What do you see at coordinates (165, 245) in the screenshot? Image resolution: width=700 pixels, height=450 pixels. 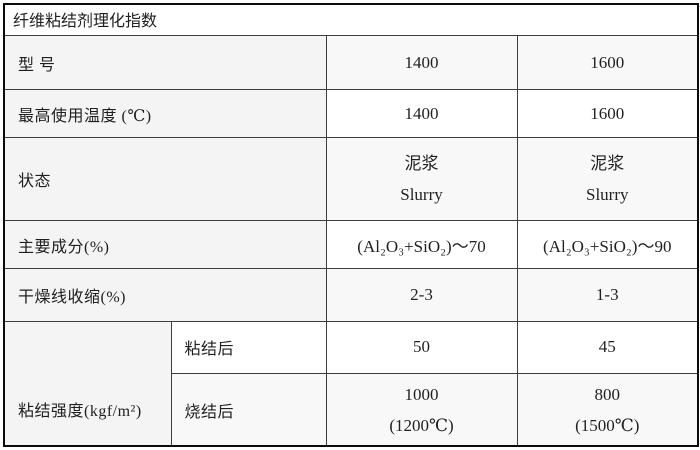 I see `row-label-main-composition: 主要成分(%)` at bounding box center [165, 245].